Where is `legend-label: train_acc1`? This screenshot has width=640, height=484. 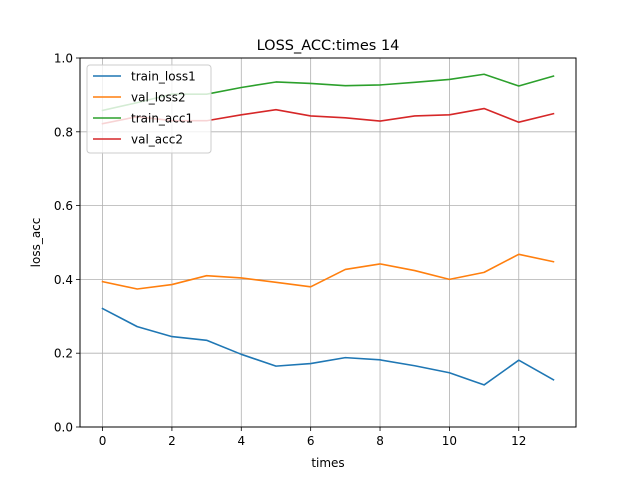 legend-label: train_acc1 is located at coordinates (162, 119).